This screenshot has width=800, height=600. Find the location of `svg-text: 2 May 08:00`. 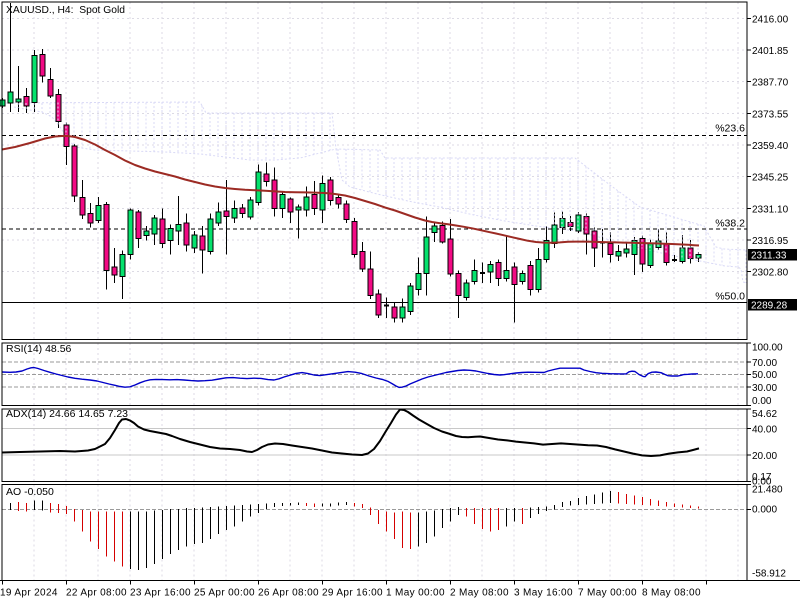

svg-text: 2 May 08:00 is located at coordinates (479, 593).